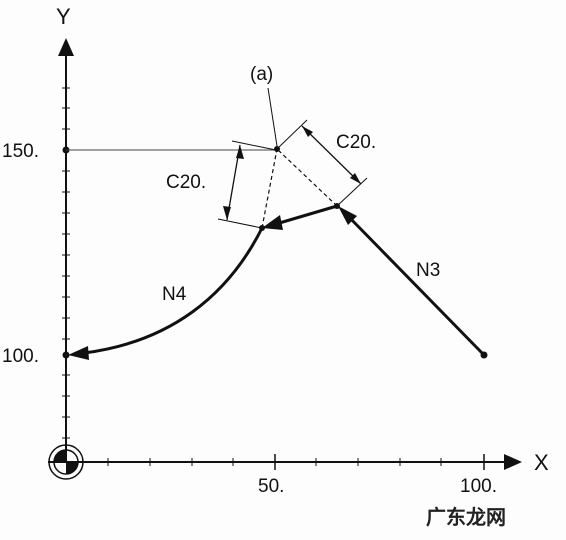 This screenshot has height=540, width=566. What do you see at coordinates (513, 462) in the screenshot?
I see `x-axis-arrowhead` at bounding box center [513, 462].